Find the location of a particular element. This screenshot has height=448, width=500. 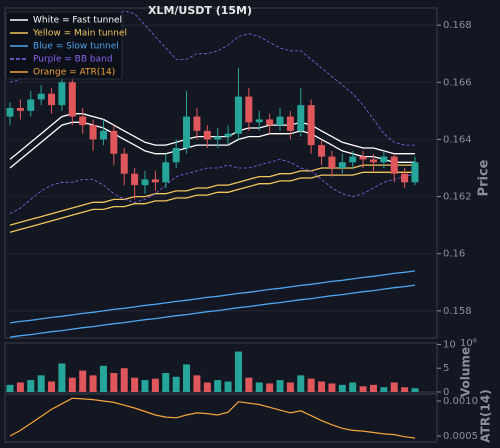

y-axis-label: Price is located at coordinates (484, 177).